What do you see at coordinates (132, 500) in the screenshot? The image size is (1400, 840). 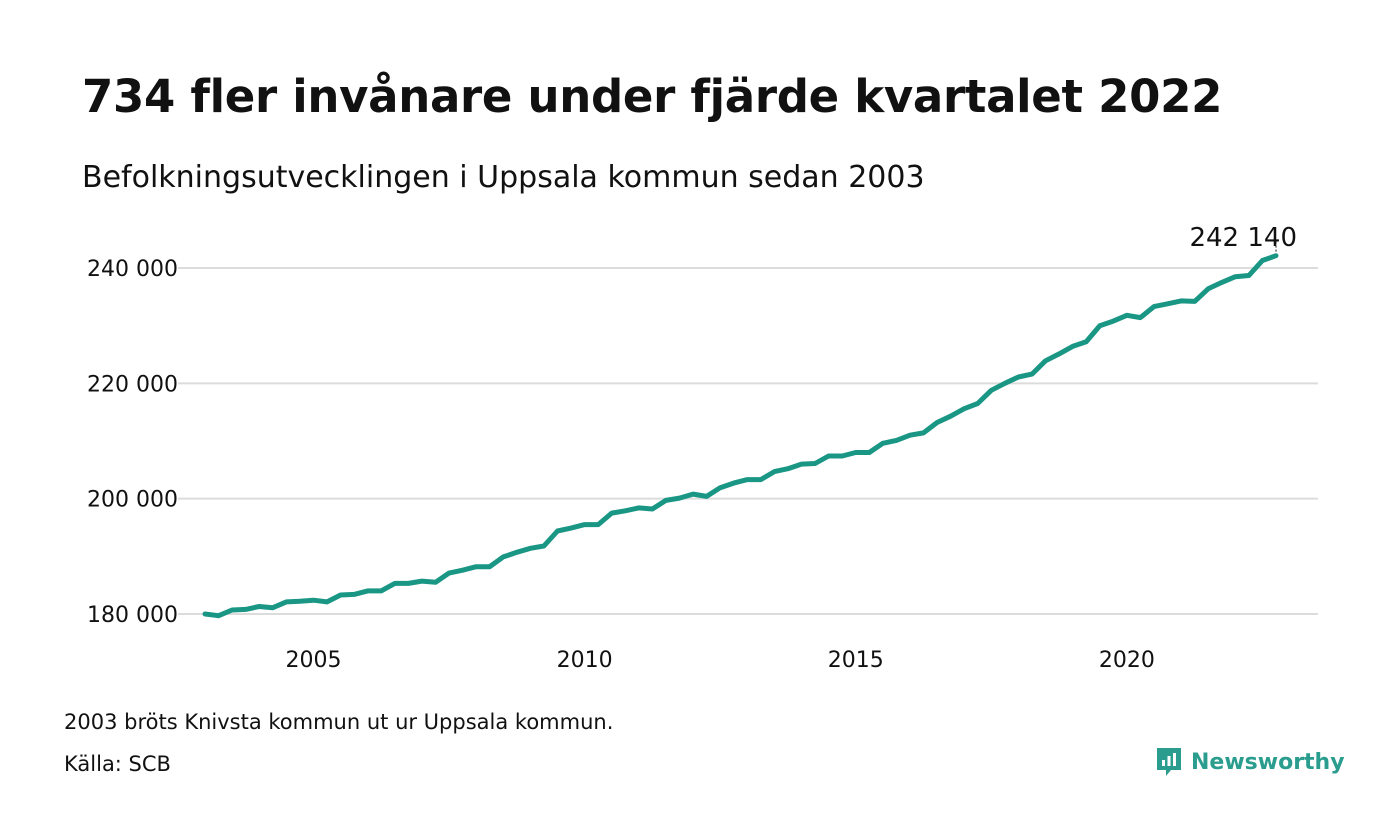 I see `y-tick-label: 200 000` at bounding box center [132, 500].